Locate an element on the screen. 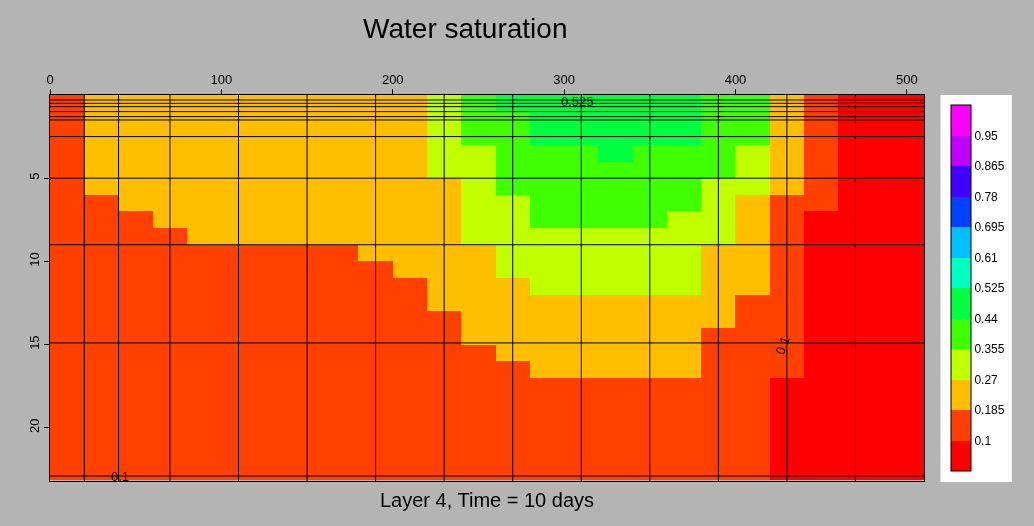 Image resolution: width=1034 pixels, height=526 pixels. y-tick-label: 20 is located at coordinates (34, 426).